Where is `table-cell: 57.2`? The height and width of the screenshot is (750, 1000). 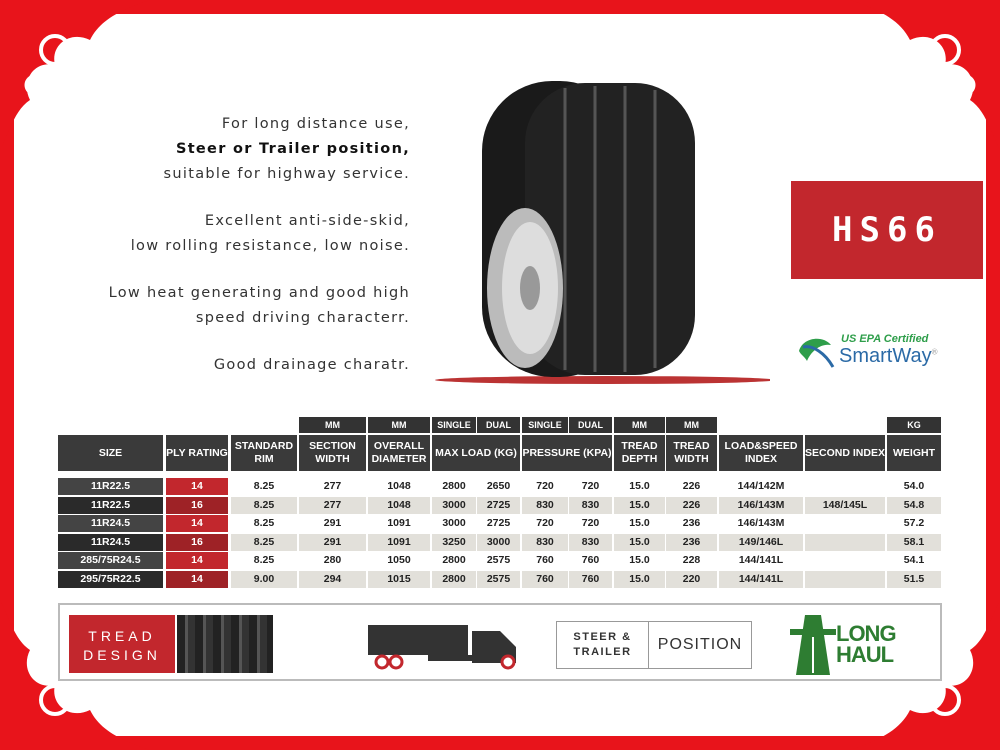
table-cell: 57.2 is located at coordinates (914, 523).